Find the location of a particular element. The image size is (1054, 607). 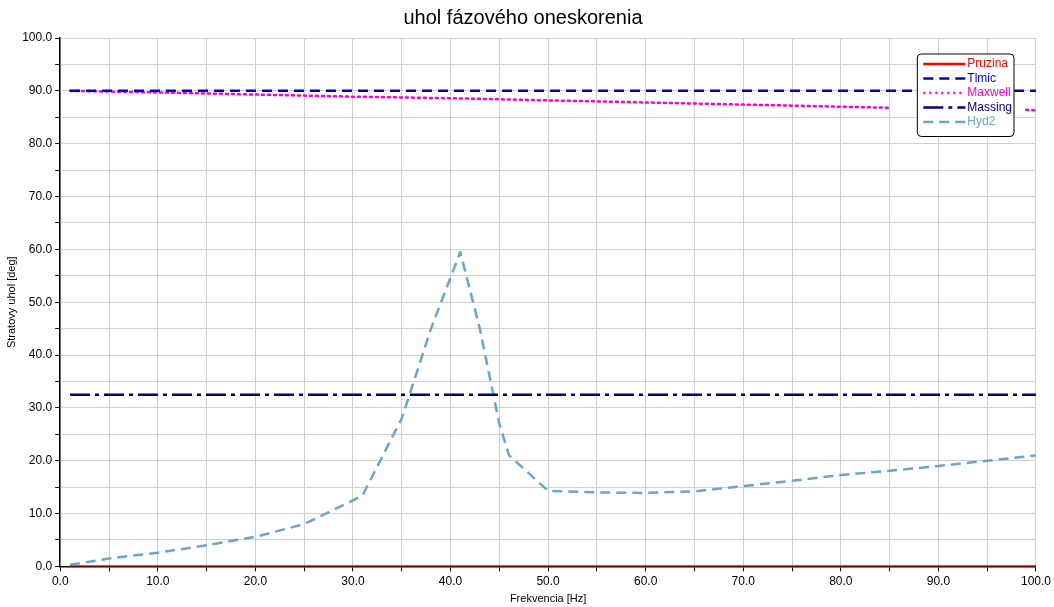

y-tick-label: 40.0 is located at coordinates (40, 354).